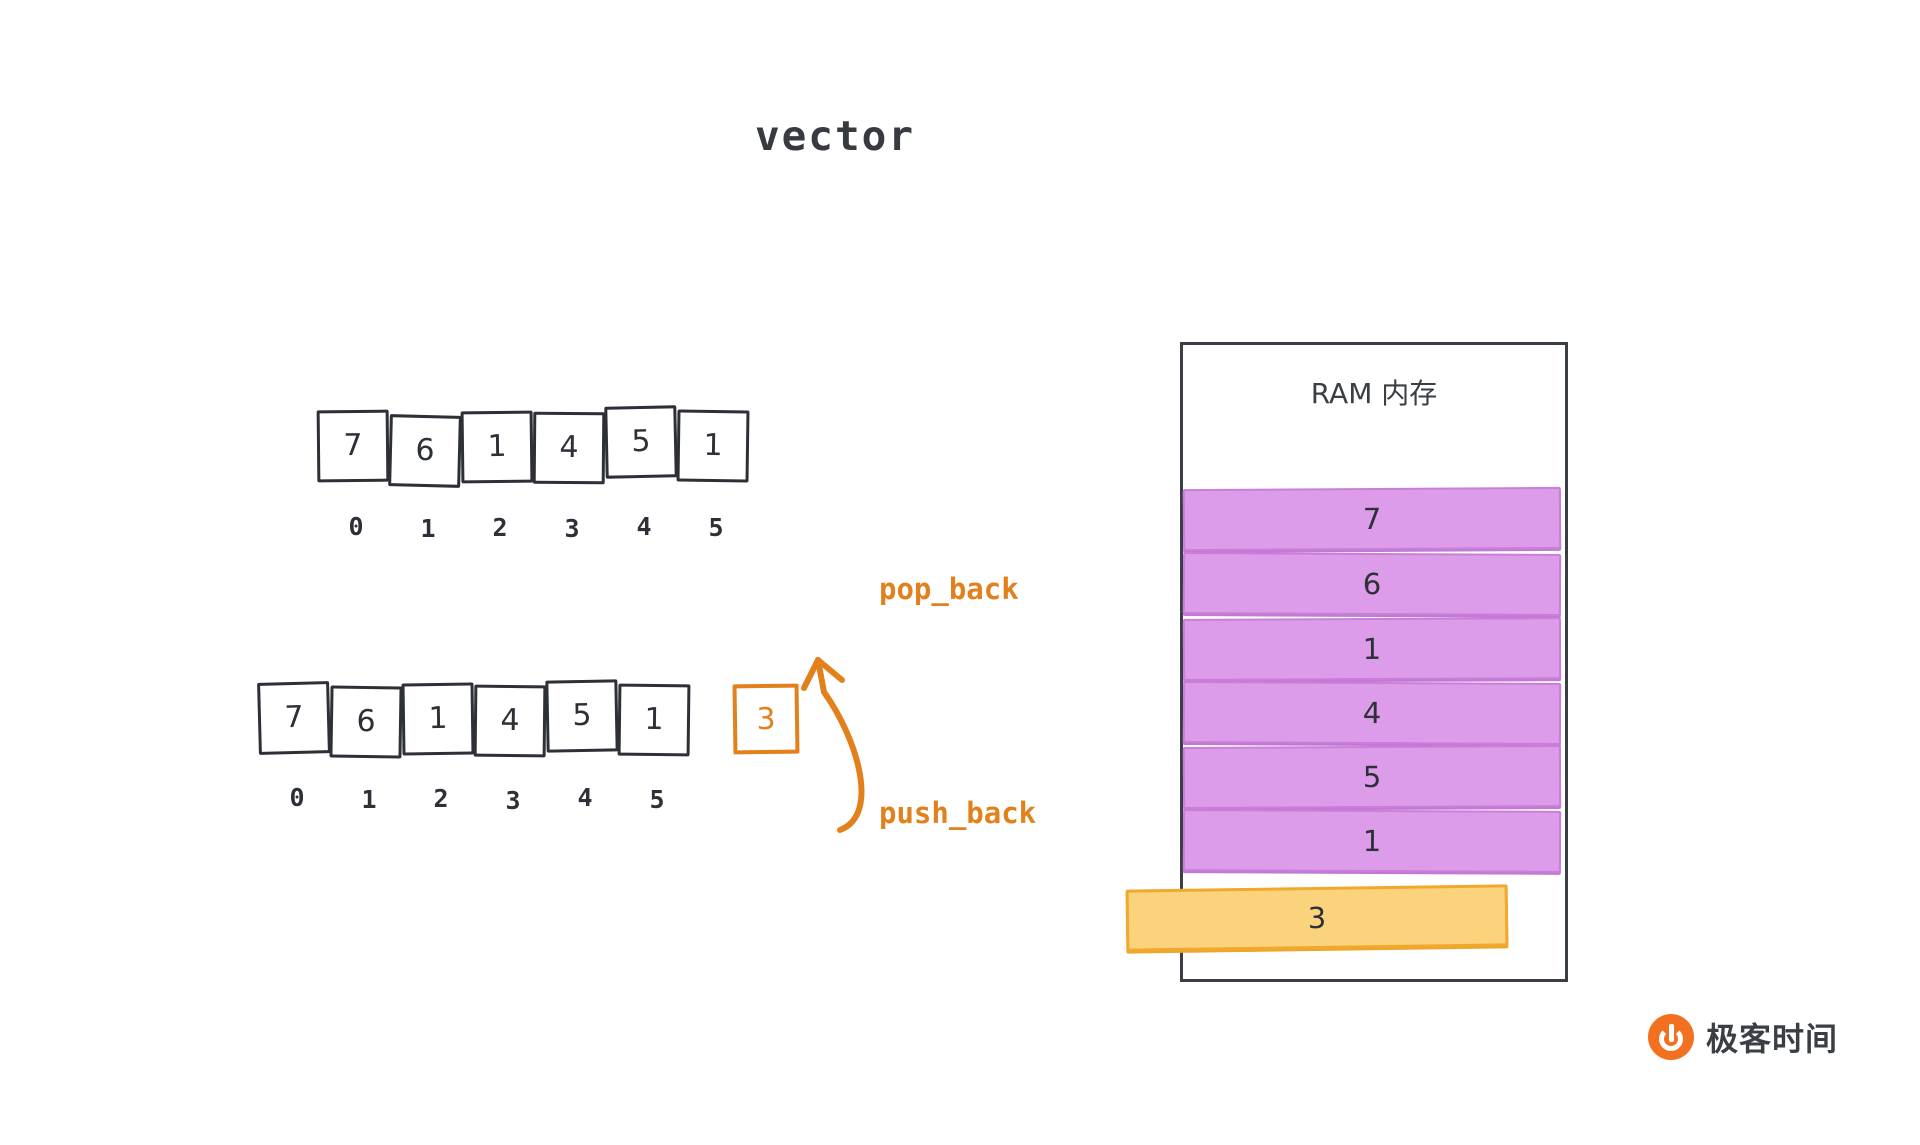  I want to click on memory-block-value: 6, so click(1372, 584).